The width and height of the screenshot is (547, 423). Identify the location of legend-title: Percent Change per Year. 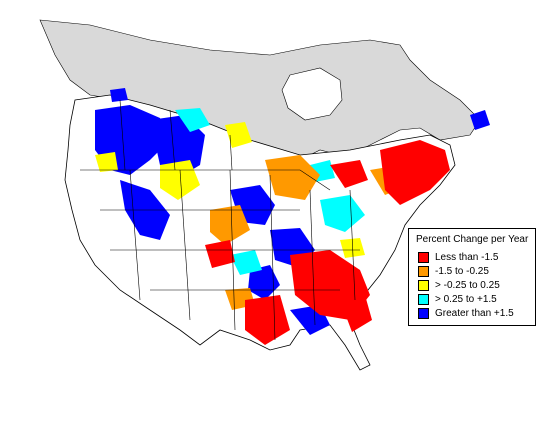
(472, 239).